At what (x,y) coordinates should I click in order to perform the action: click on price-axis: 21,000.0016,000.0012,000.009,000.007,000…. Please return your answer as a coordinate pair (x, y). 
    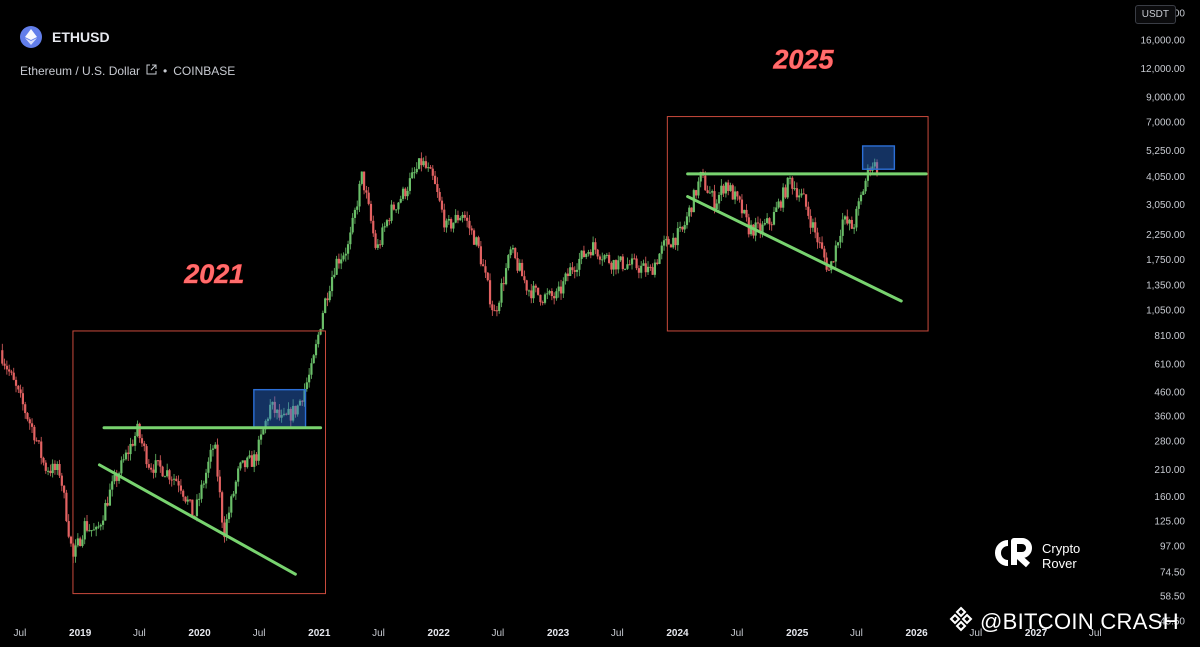
    Looking at the image, I should click on (1163, 318).